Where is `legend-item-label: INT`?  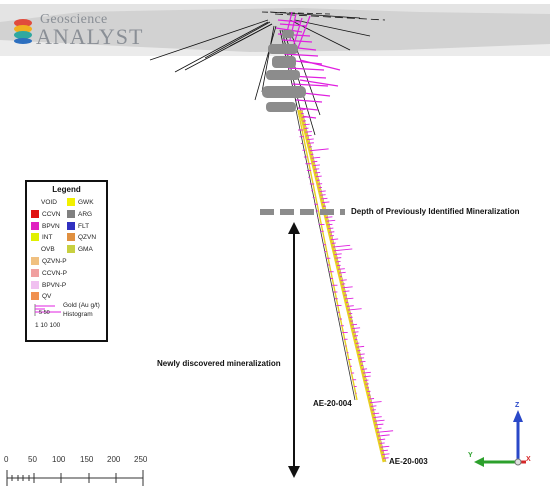 legend-item-label: INT is located at coordinates (47, 238).